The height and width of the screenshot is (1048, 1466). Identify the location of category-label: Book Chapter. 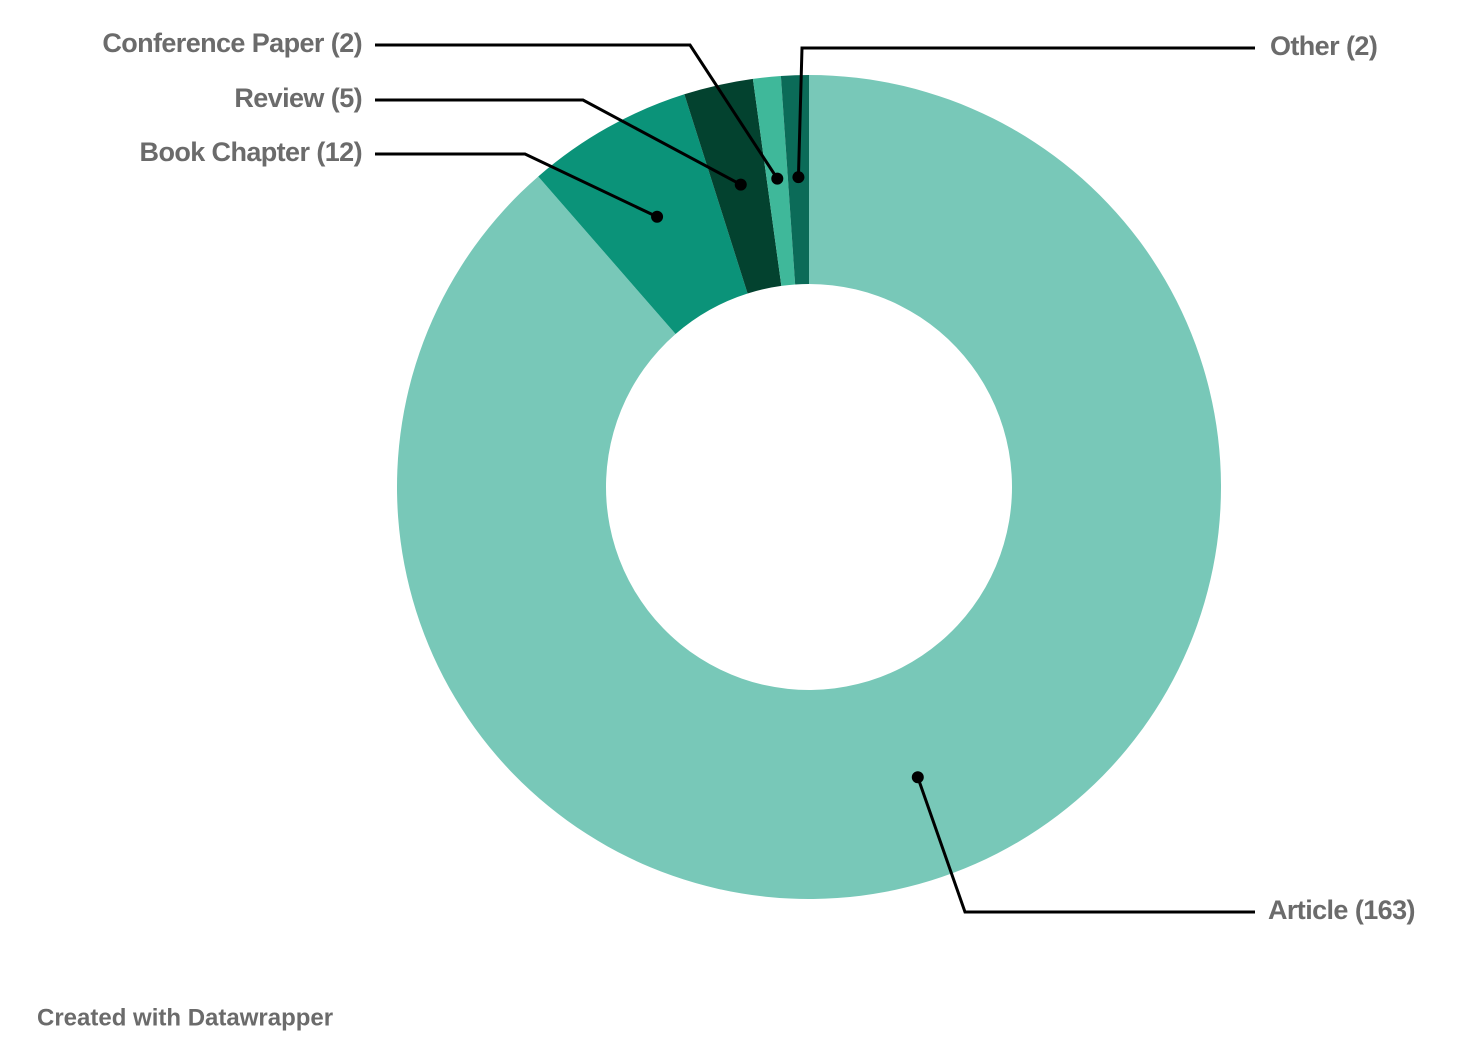
(225, 152).